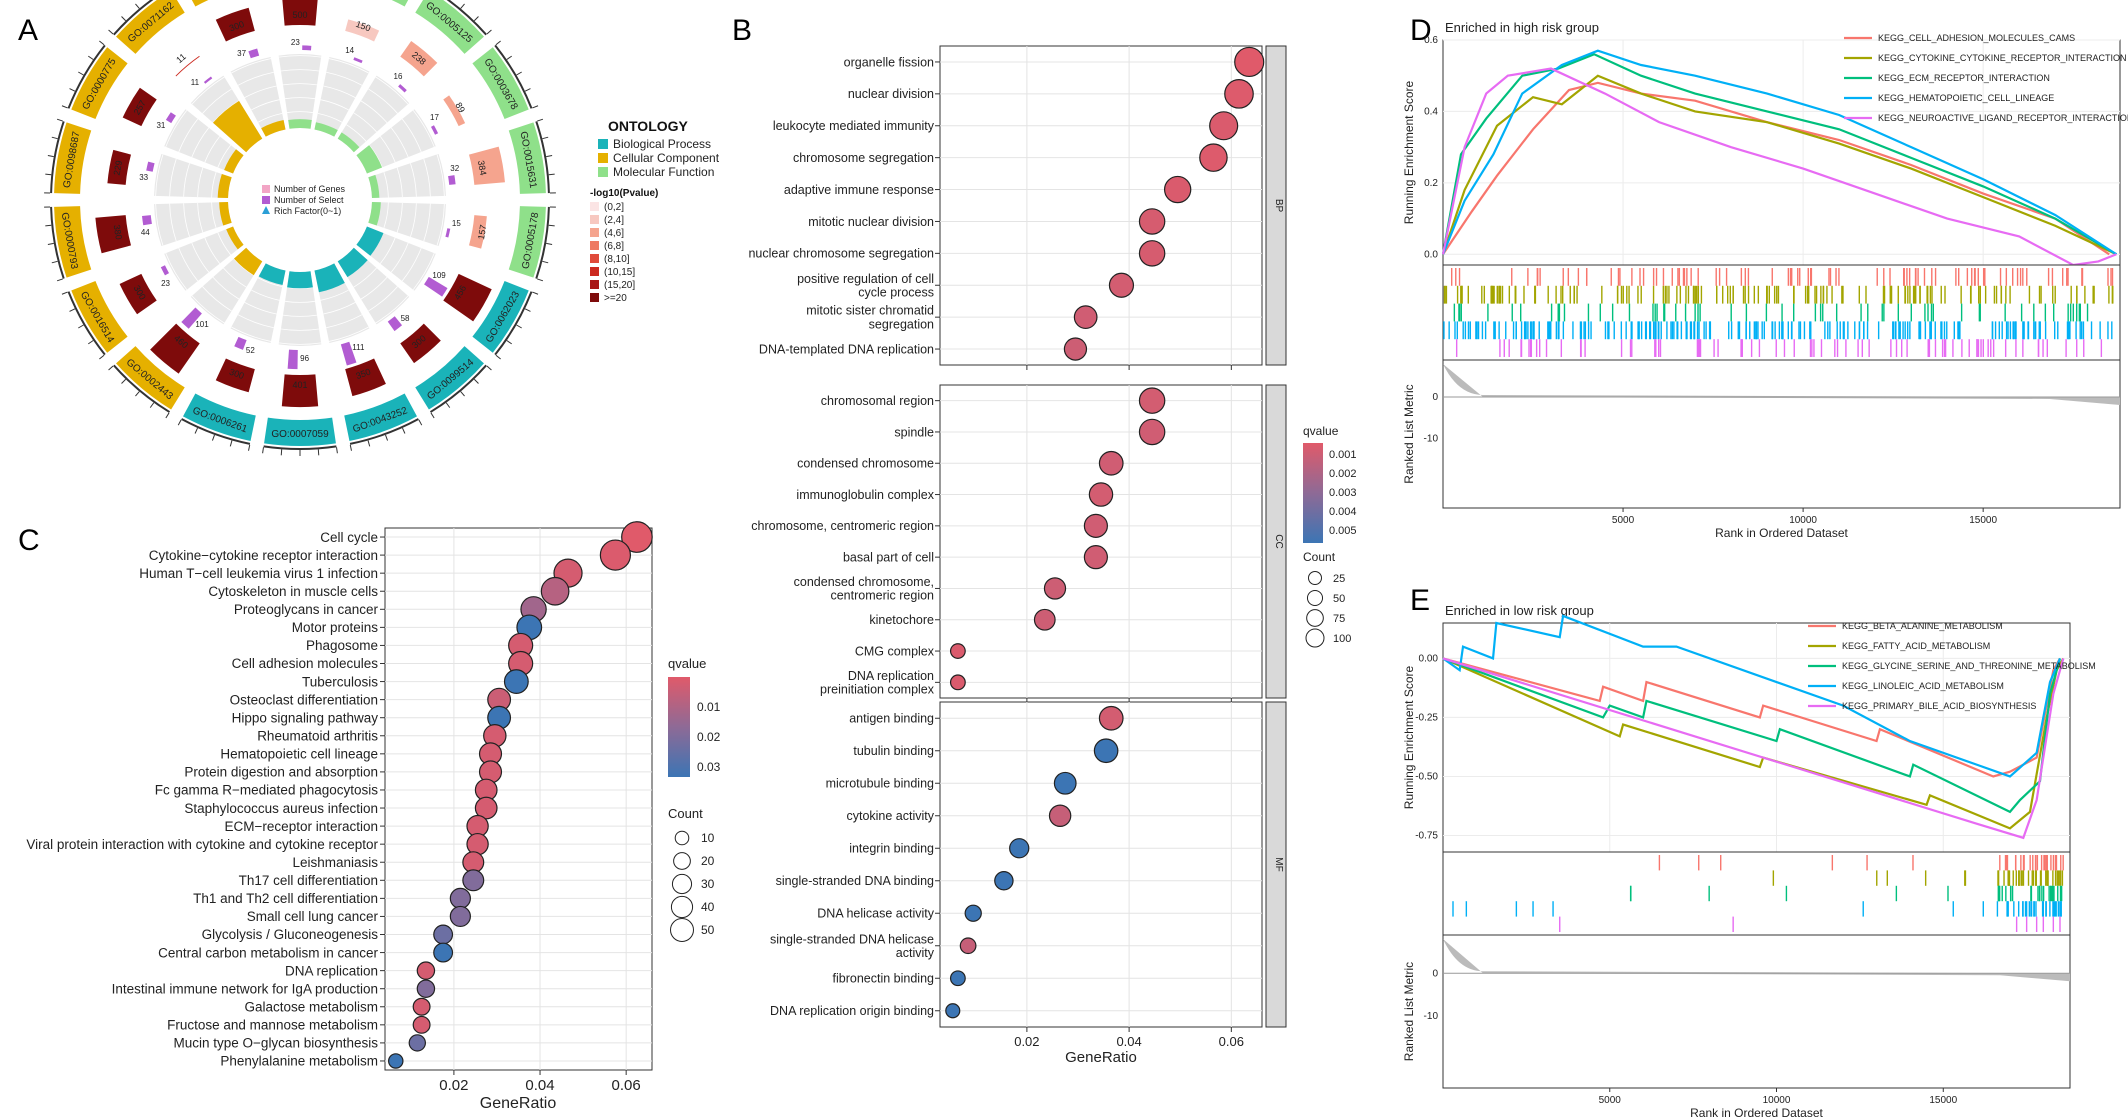 This screenshot has height=1118, width=2128. I want to click on count-legend-label: 25, so click(1339, 579).